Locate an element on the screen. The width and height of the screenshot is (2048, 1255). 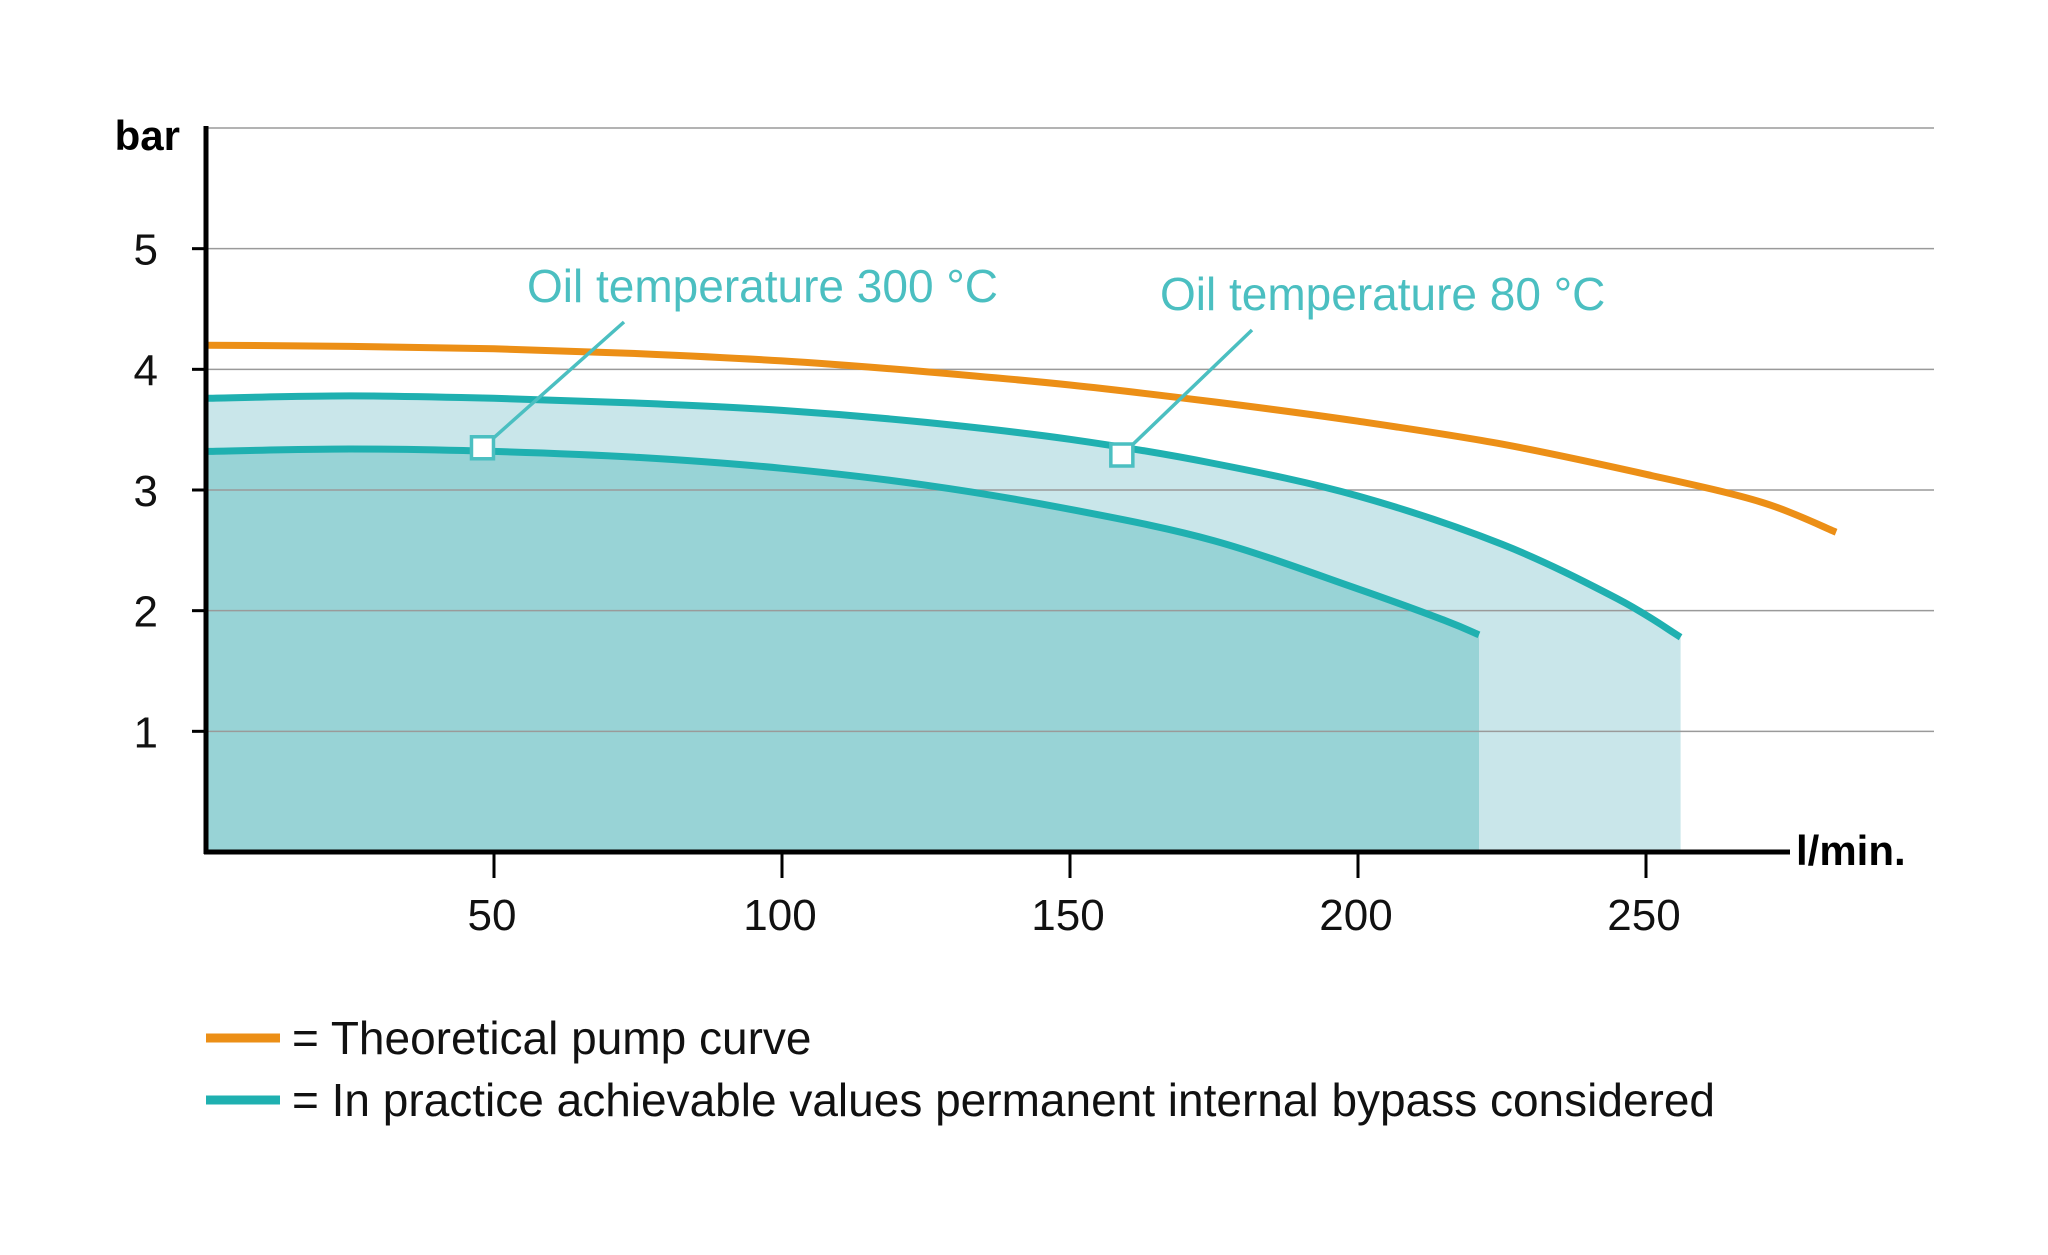
annotation-leader-80c is located at coordinates (1187, 392).